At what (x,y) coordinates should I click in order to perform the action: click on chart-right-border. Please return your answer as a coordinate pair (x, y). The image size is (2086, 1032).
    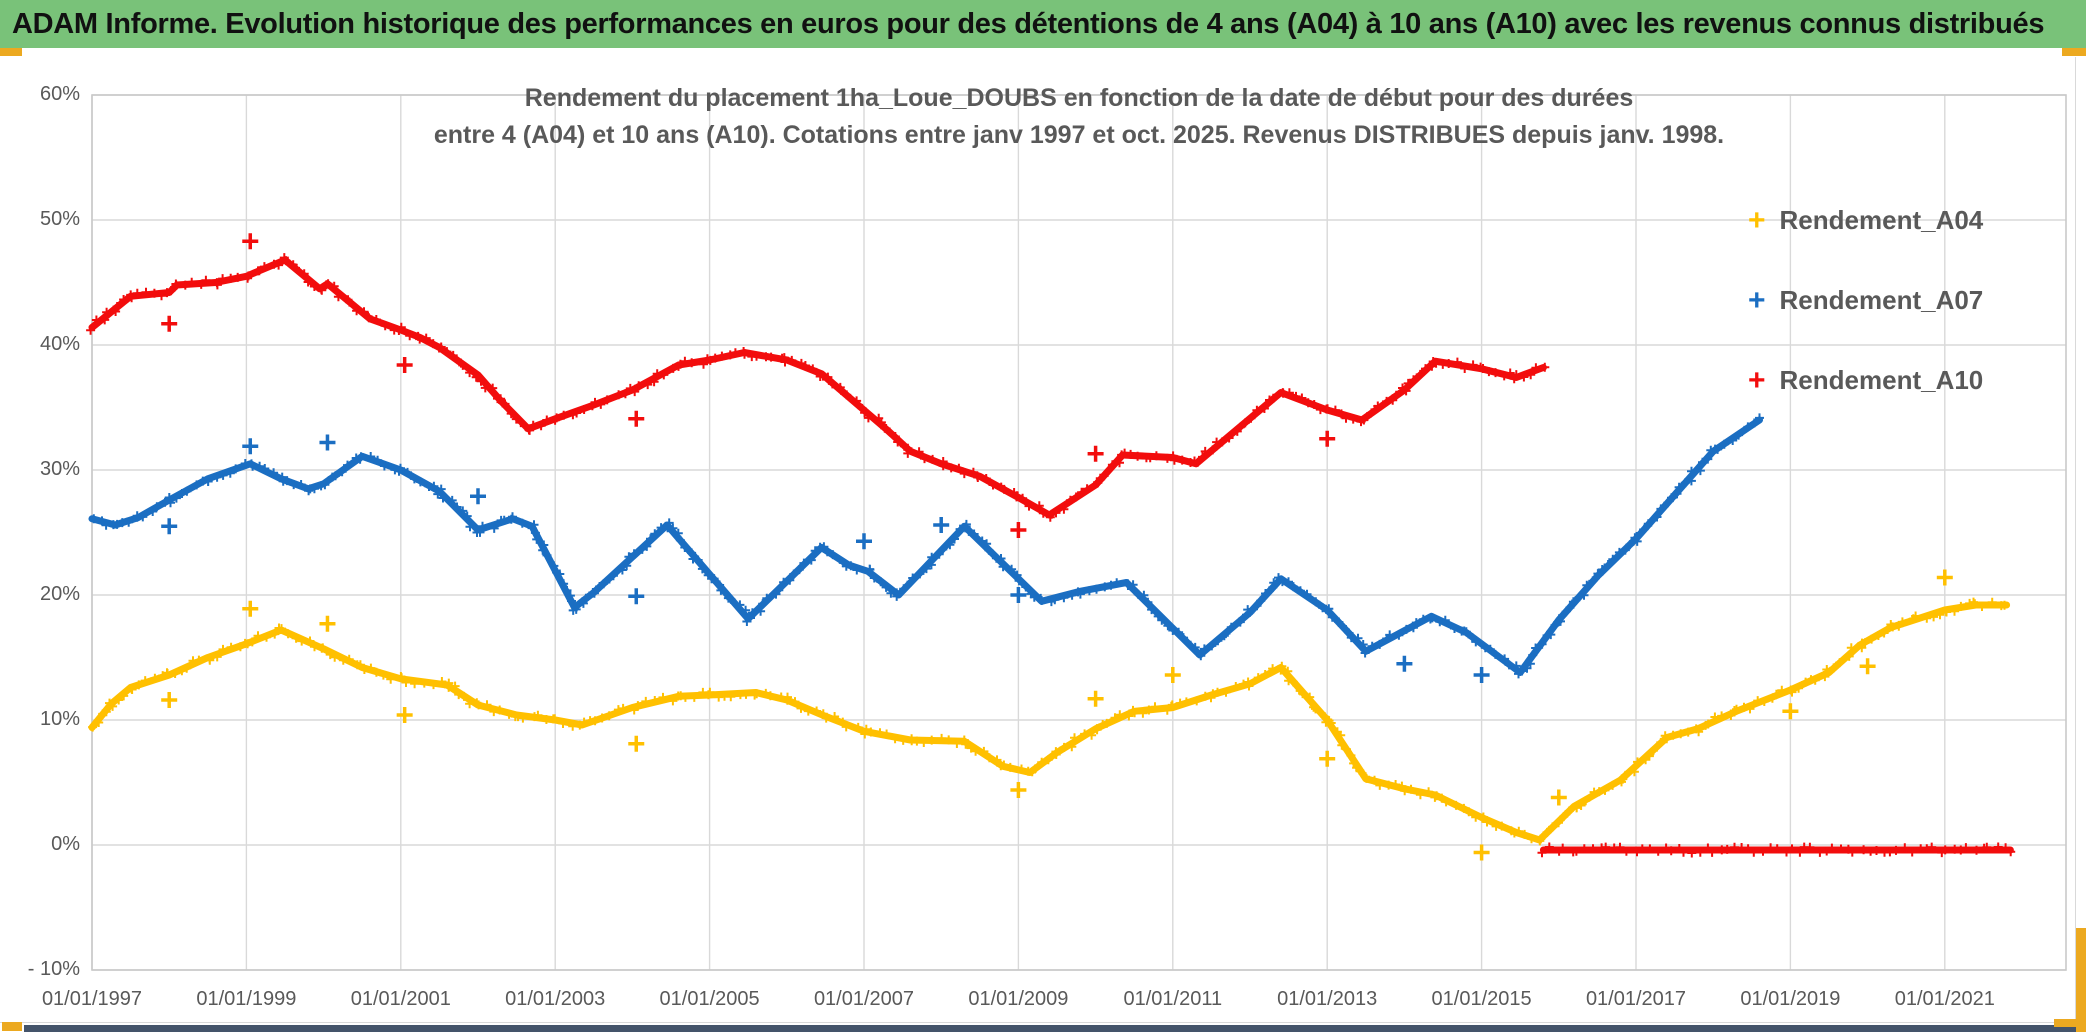
    Looking at the image, I should click on (2075, 539).